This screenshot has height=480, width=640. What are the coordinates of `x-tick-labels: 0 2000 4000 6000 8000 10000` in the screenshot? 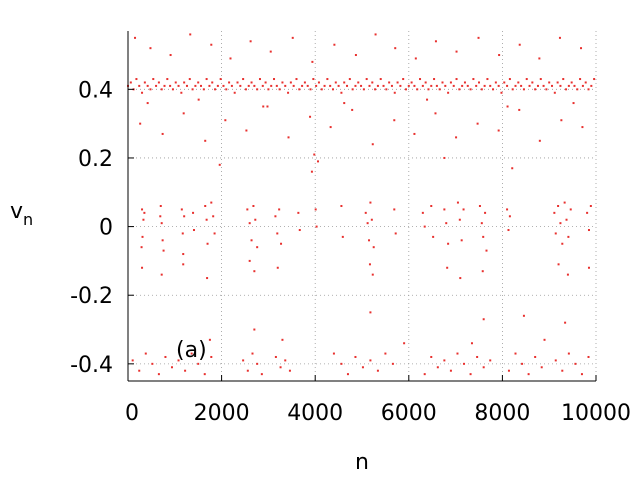 It's located at (378, 400).